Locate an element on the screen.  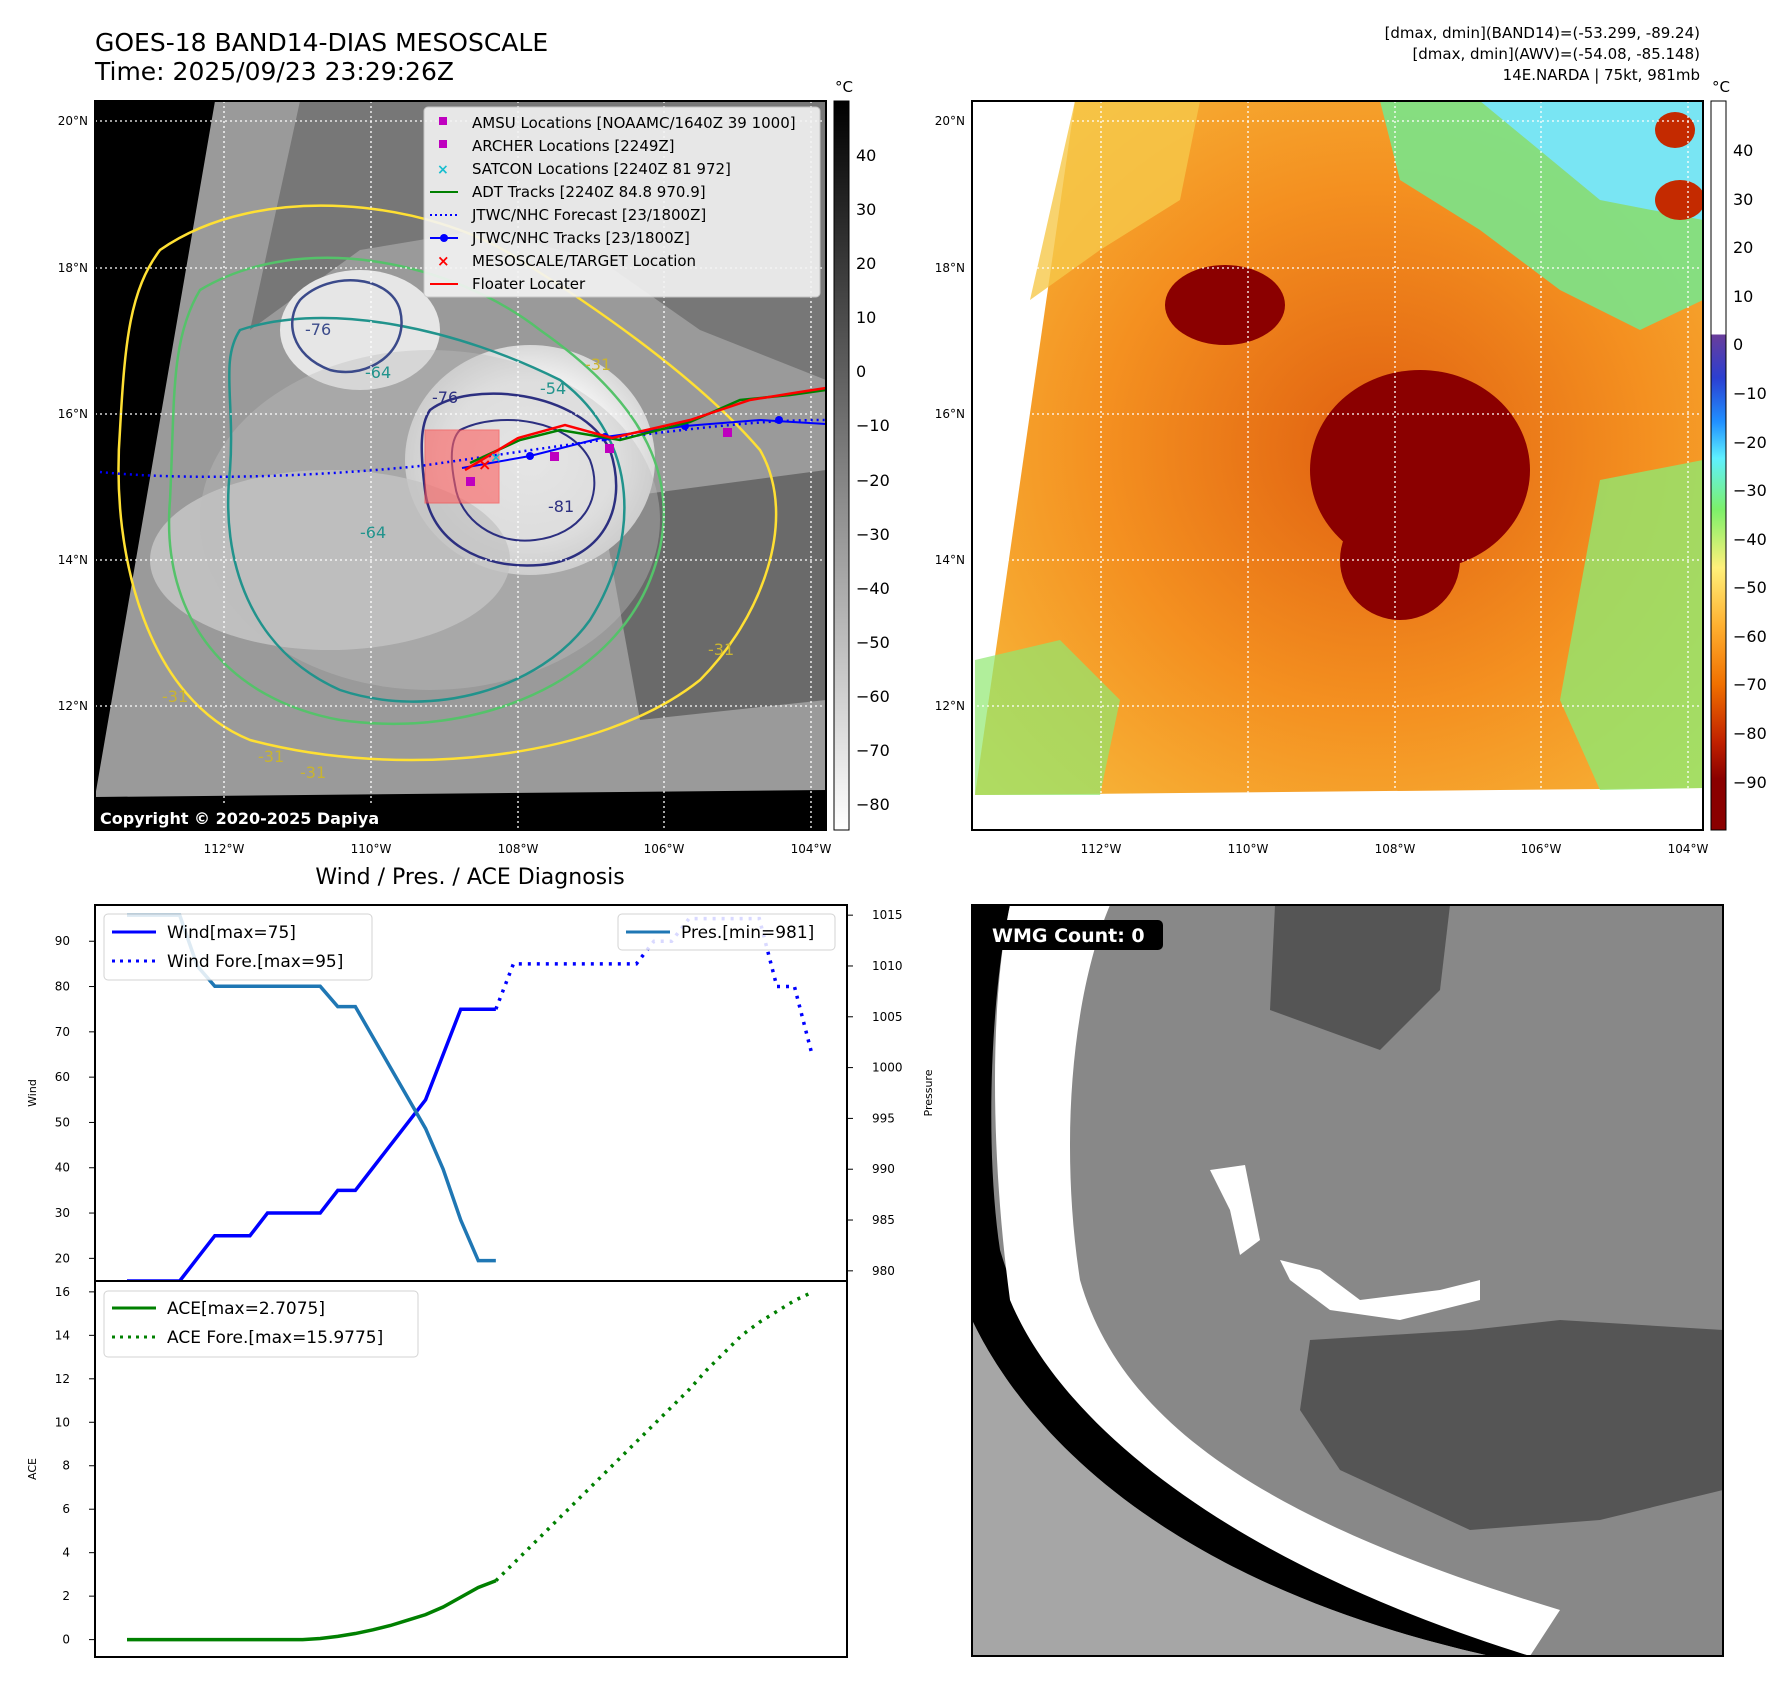
svg-text: −10 is located at coordinates (873, 425).